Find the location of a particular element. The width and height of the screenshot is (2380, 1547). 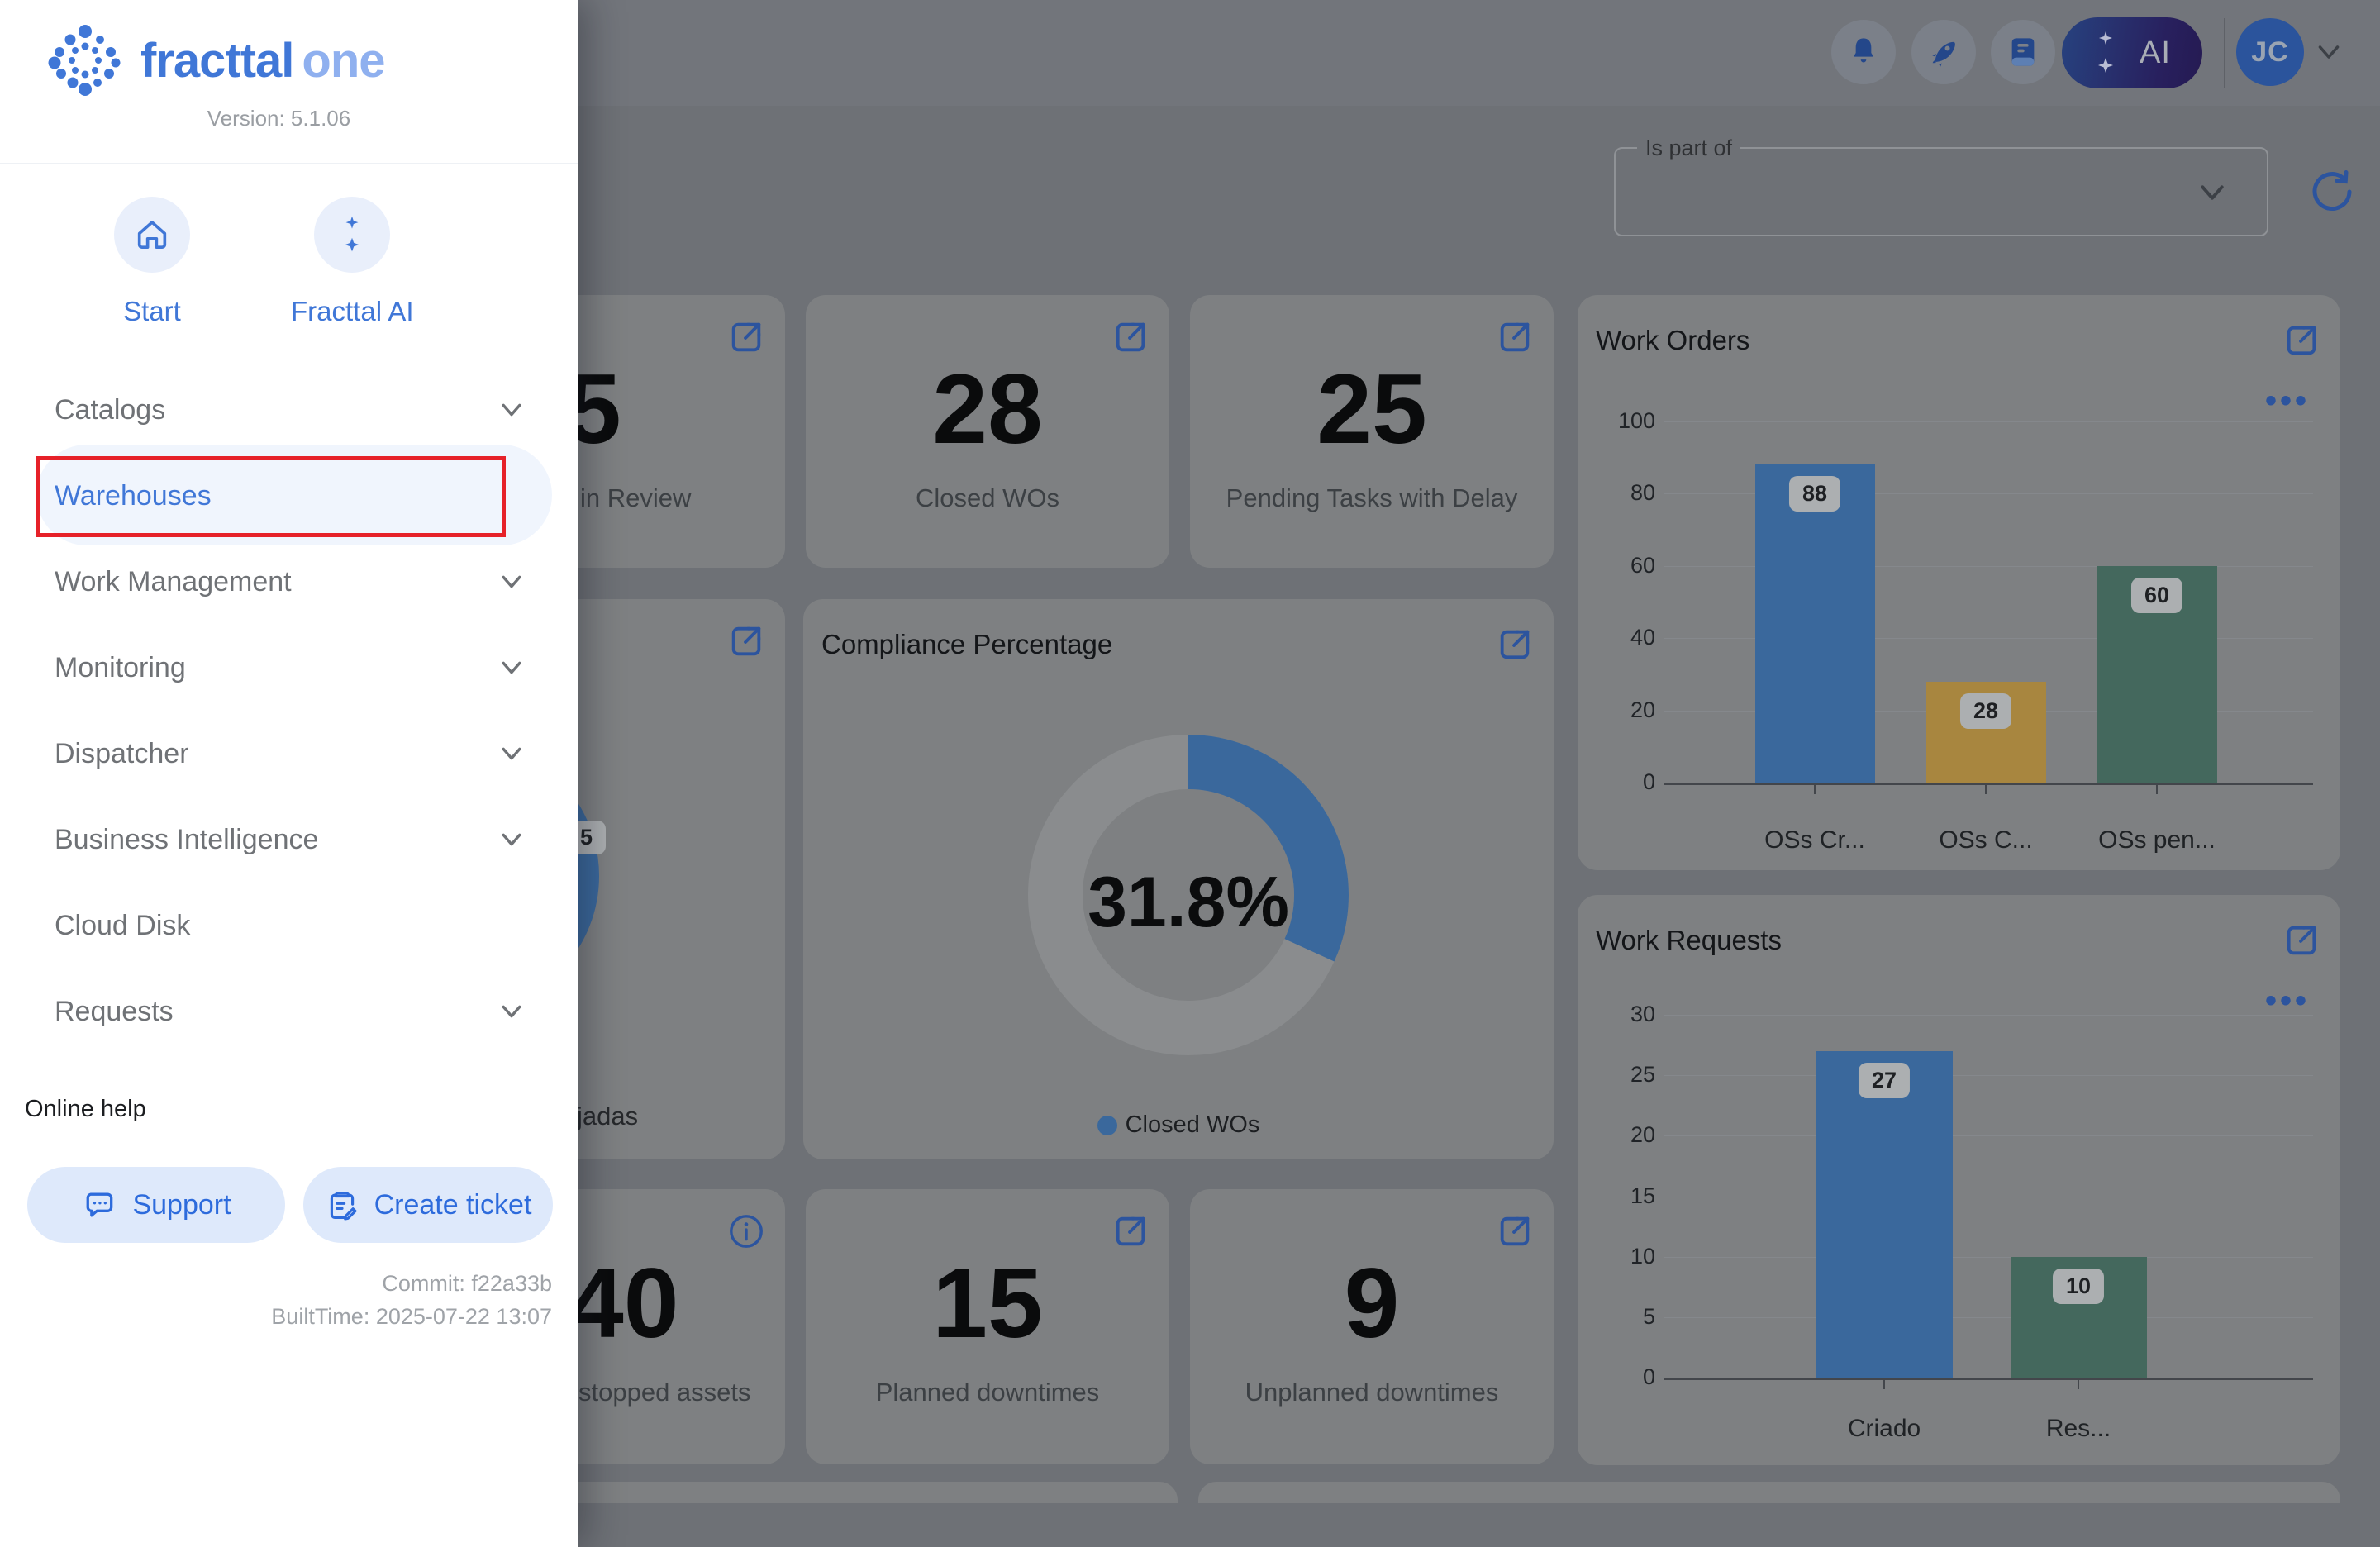

account-menu-chevron is located at coordinates (2329, 52).